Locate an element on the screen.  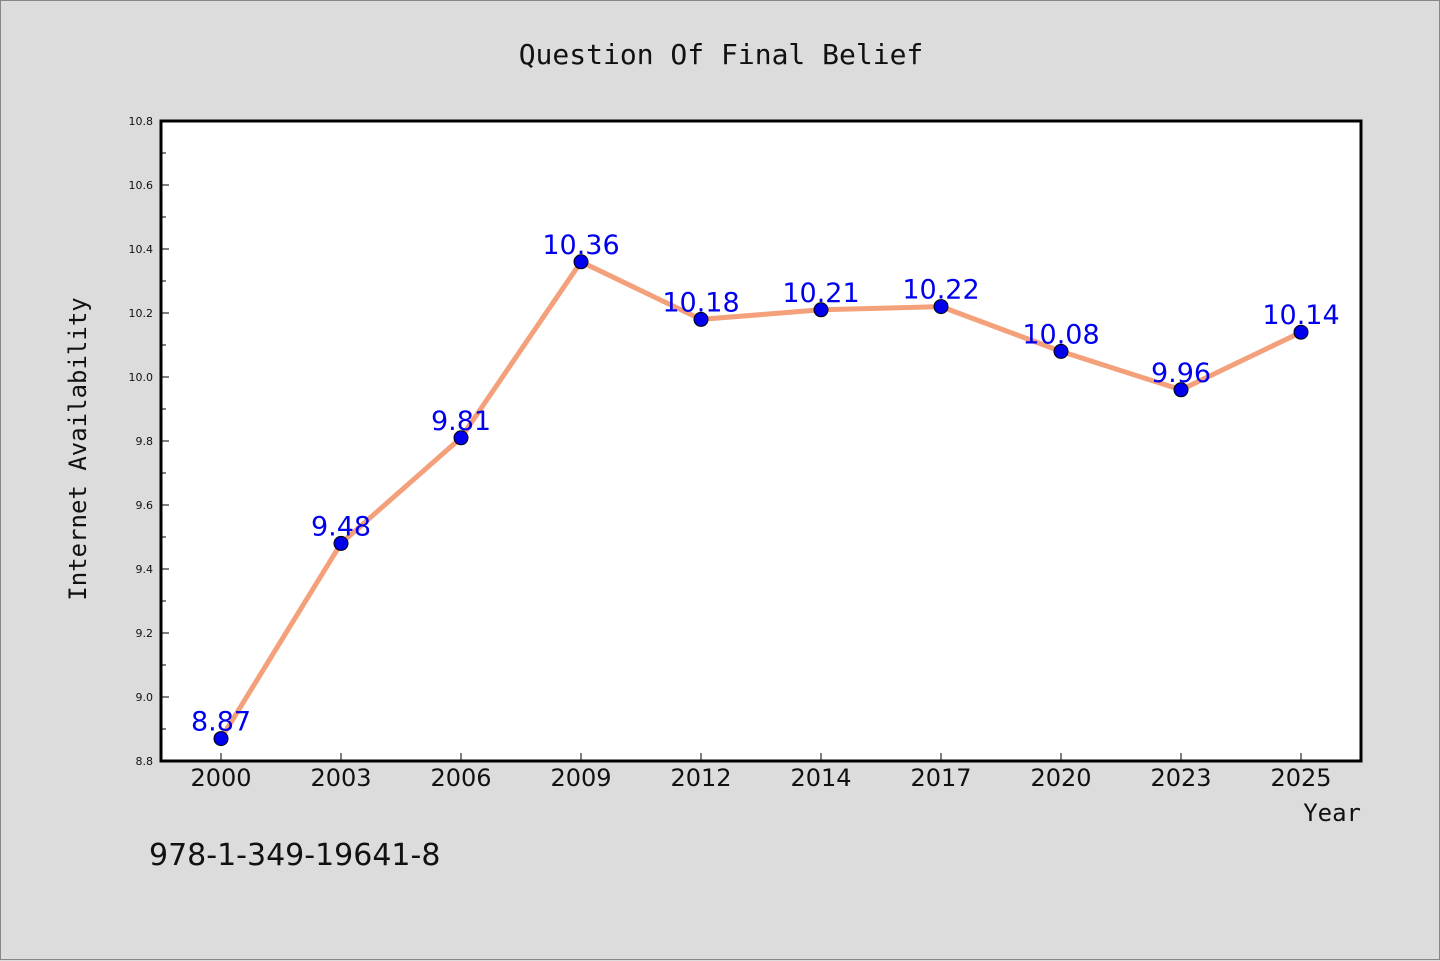
x-tick-label: 2012 is located at coordinates (700, 778).